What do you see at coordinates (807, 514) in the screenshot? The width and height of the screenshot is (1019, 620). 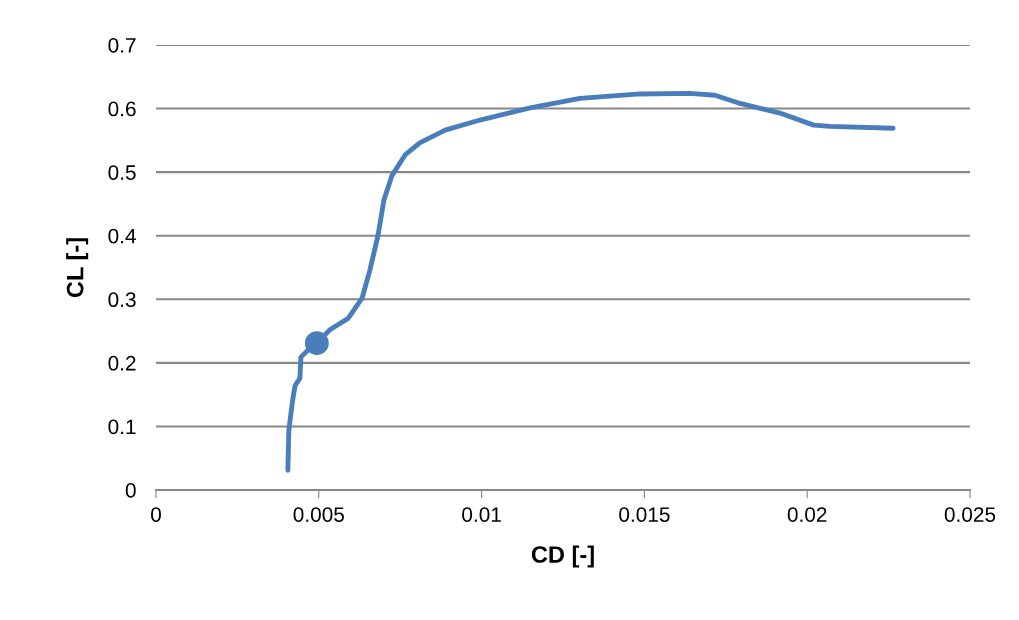 I see `x-tick-label: 0.02` at bounding box center [807, 514].